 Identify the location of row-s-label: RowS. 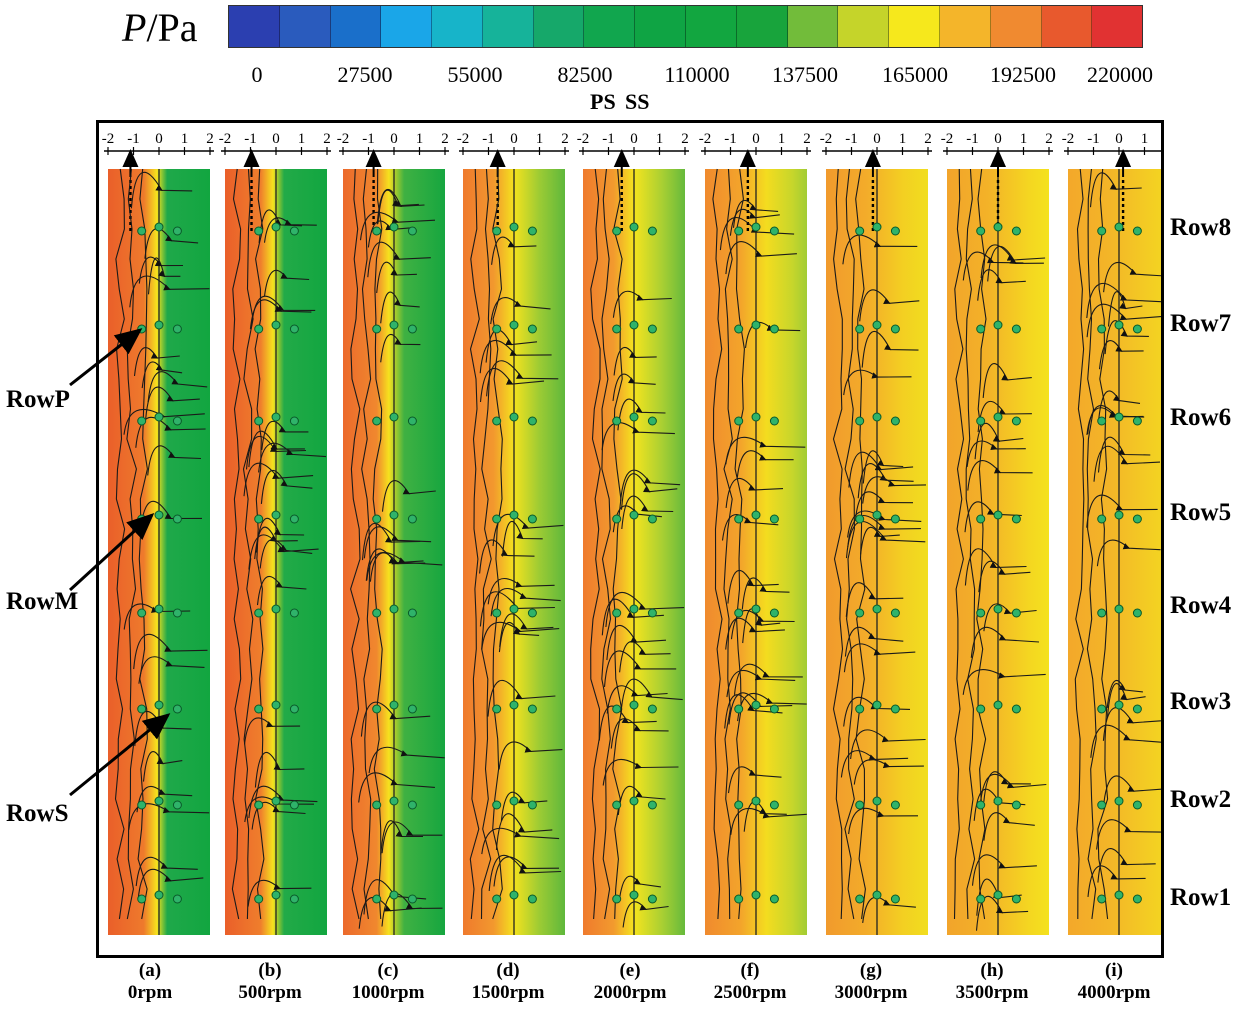
(37, 813).